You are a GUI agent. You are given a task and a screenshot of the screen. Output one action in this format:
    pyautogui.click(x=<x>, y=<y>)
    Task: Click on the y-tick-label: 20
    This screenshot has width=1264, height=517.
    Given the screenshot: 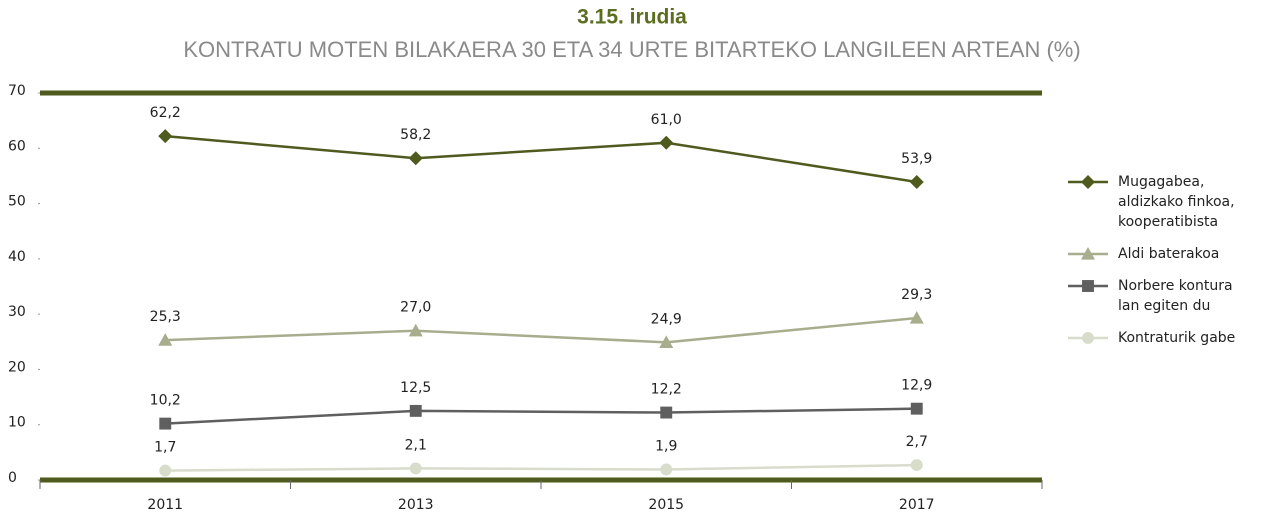 What is the action you would take?
    pyautogui.click(x=17, y=367)
    